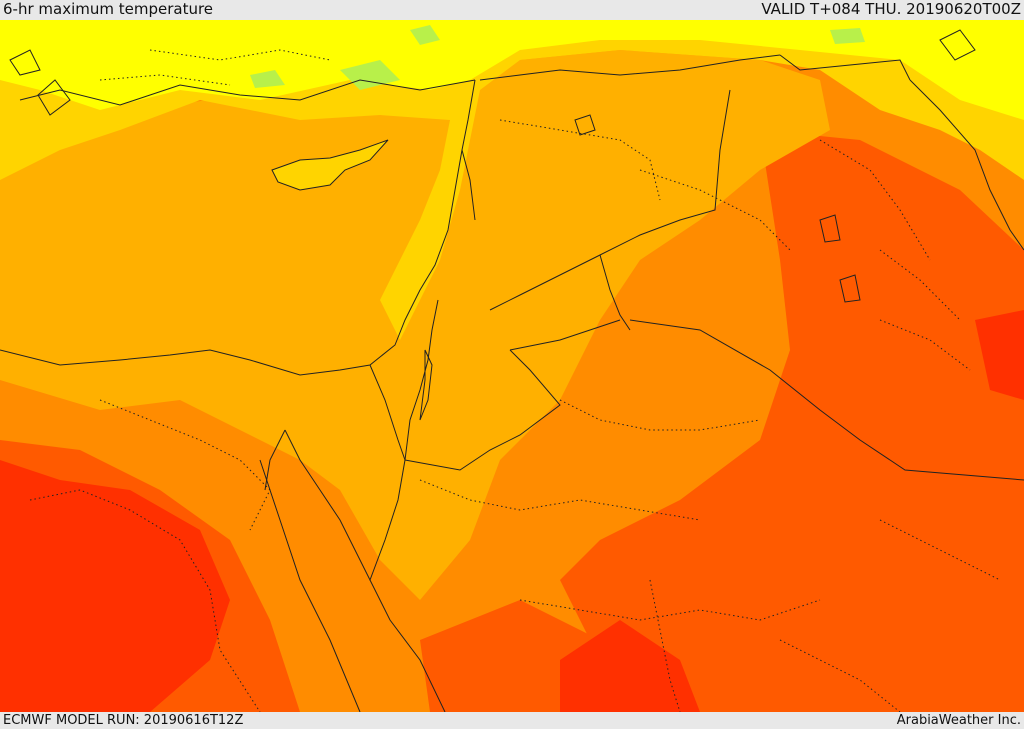 The width and height of the screenshot is (1024, 729). Describe the element at coordinates (123, 720) in the screenshot. I see `model-run: ECMWF MODEL RUN: 20190616T12Z` at that location.